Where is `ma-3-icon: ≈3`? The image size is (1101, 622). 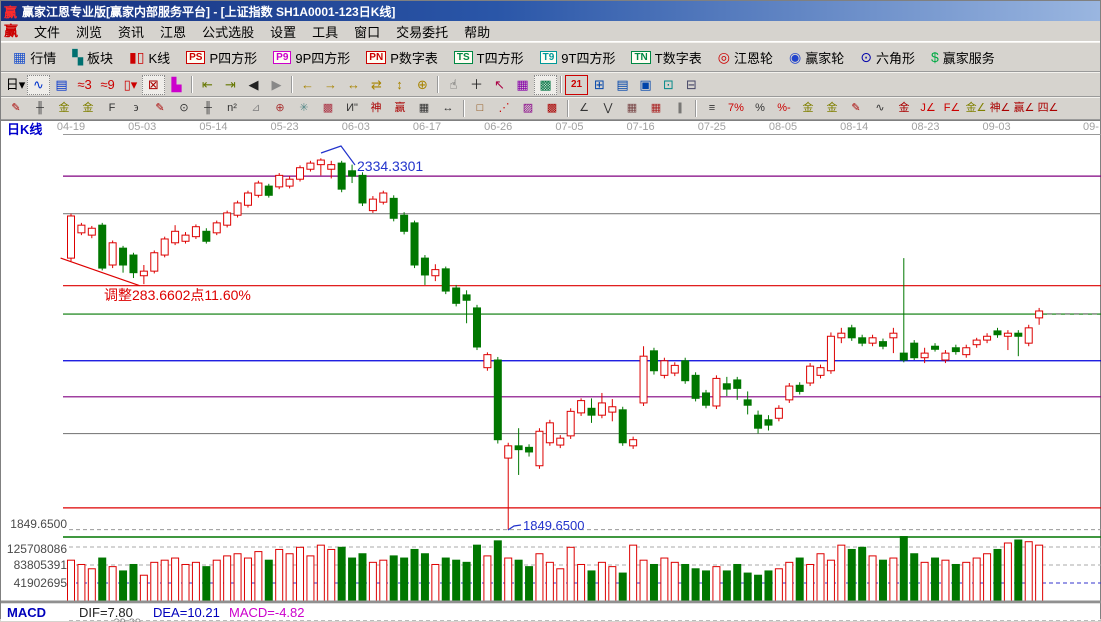
ma-3-icon: ≈3 is located at coordinates (84, 85).